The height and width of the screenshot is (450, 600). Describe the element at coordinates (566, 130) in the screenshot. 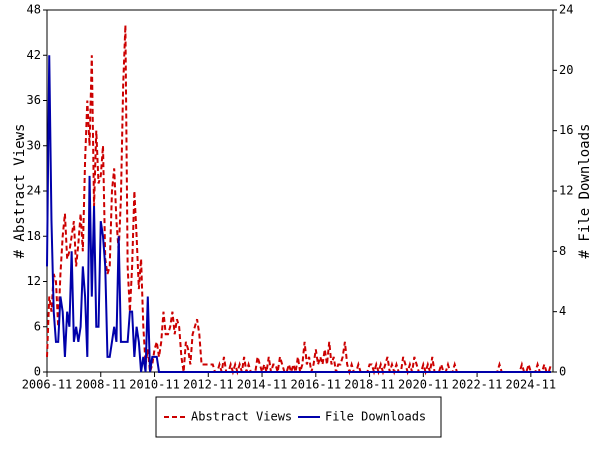

I see `y2-tick-label: 16` at that location.